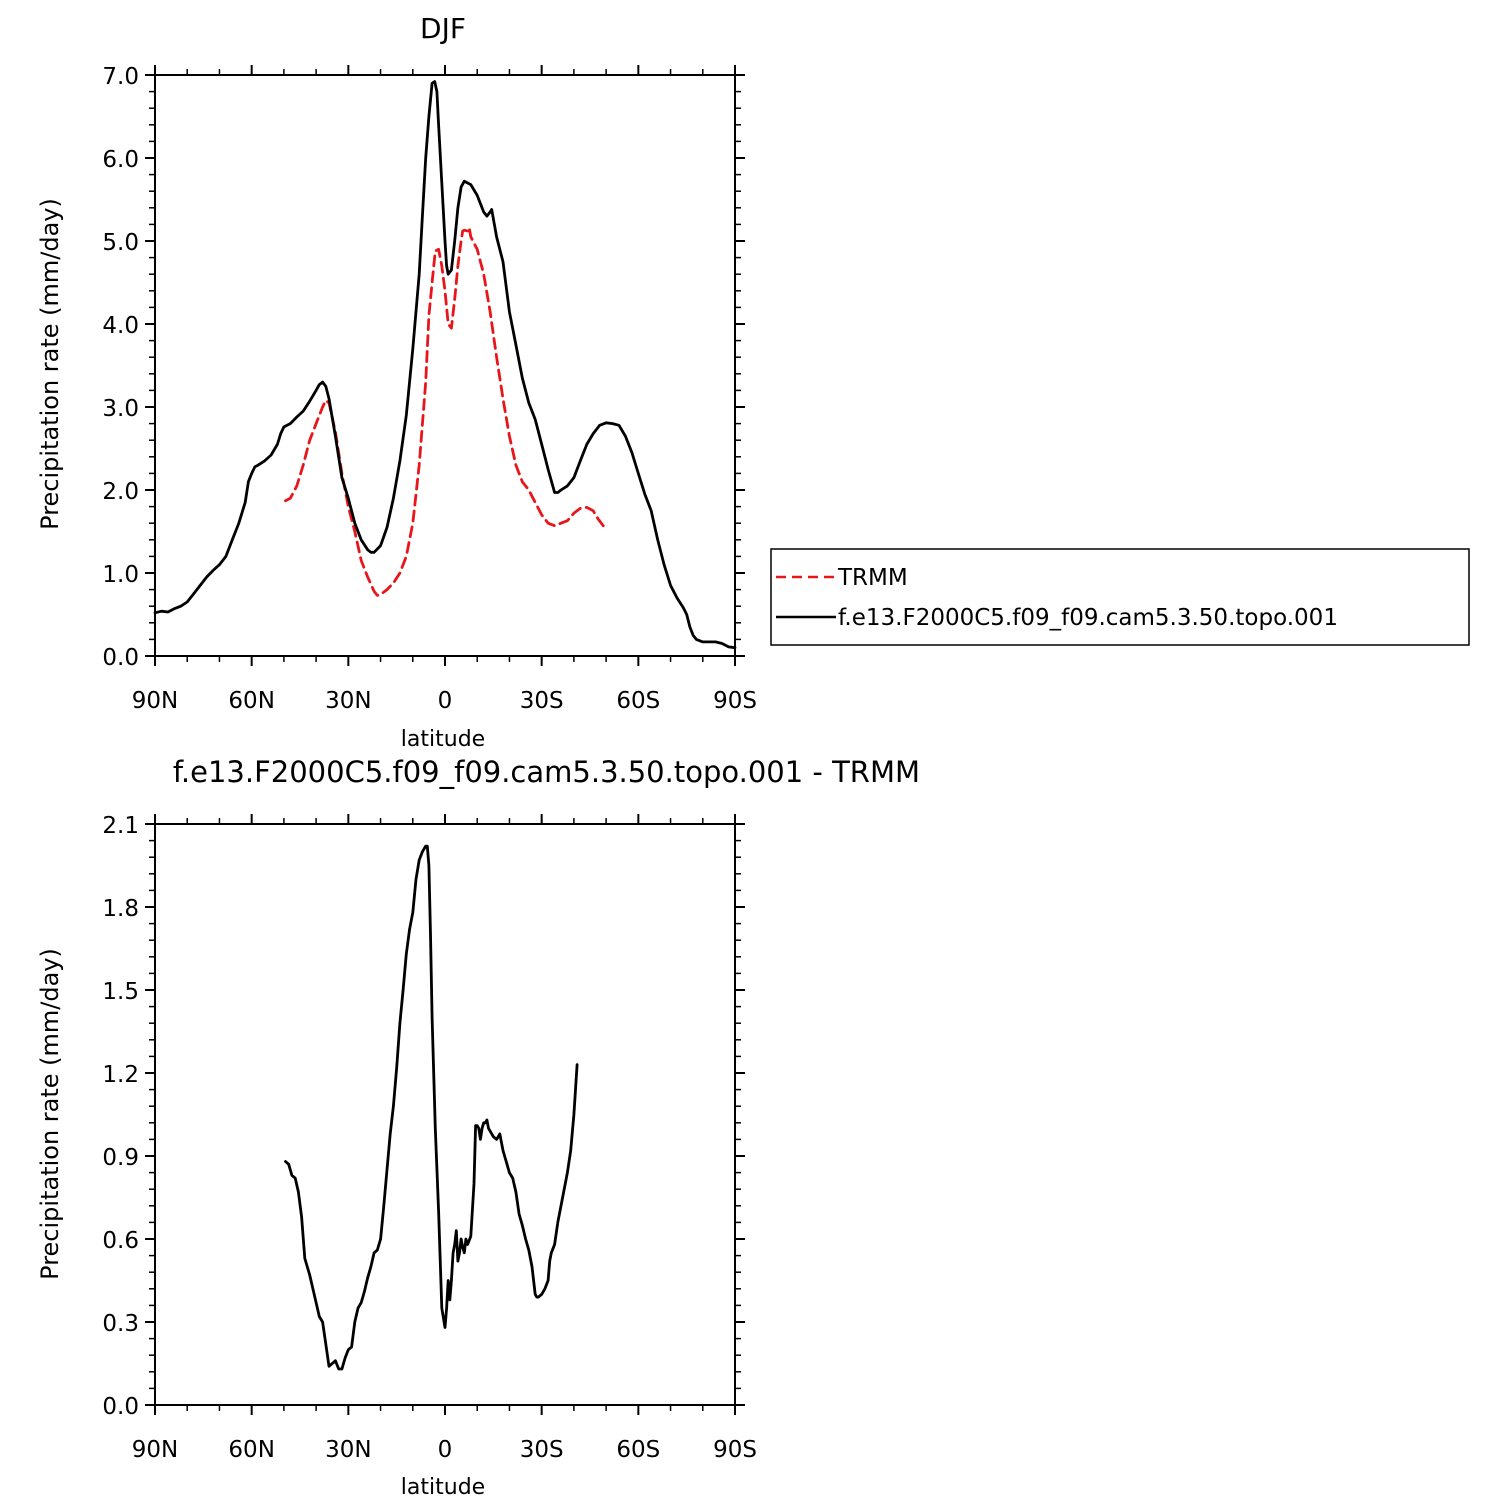  I want to click on y-tick-label: 1.8, so click(120, 909).